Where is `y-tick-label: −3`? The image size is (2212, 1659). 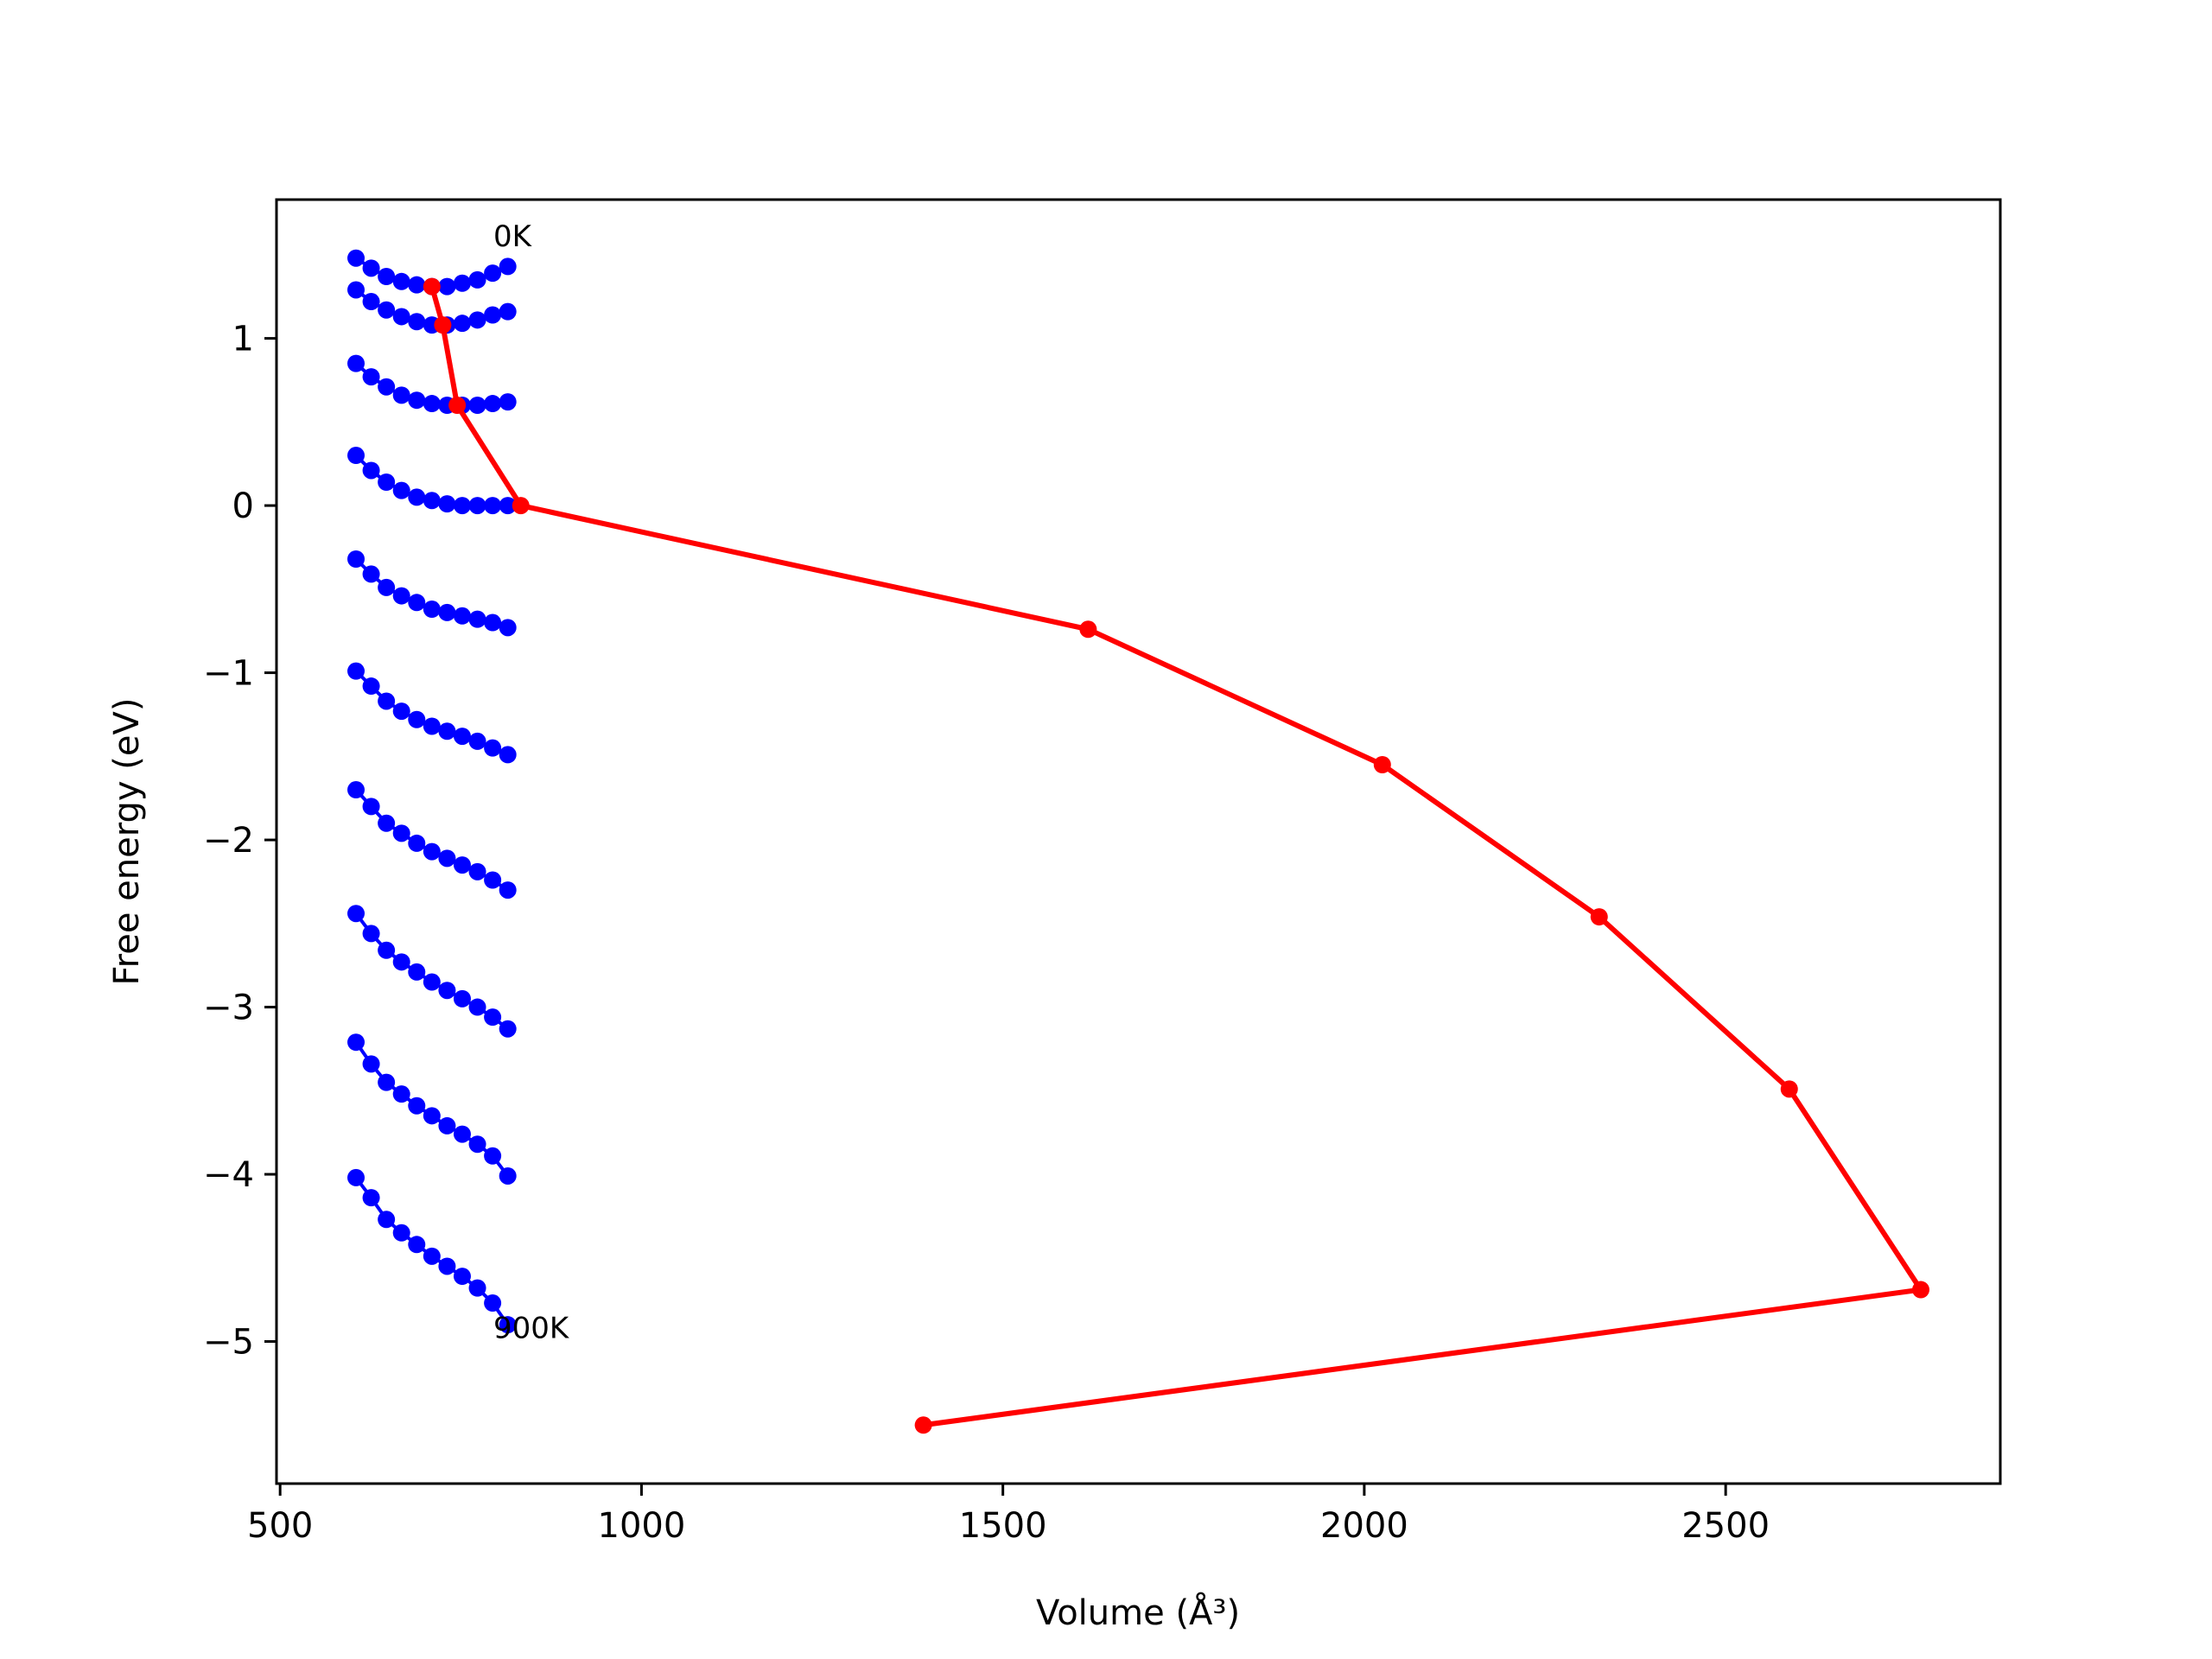
y-tick-label: −3 is located at coordinates (229, 1008).